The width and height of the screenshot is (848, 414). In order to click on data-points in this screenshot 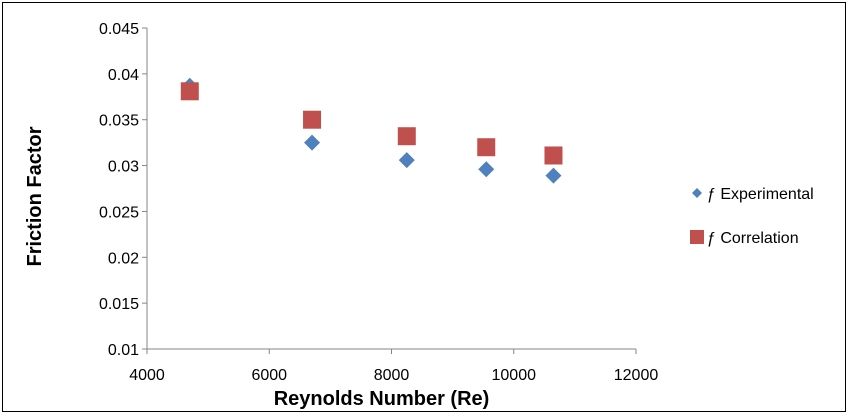, I will do `click(371, 130)`.